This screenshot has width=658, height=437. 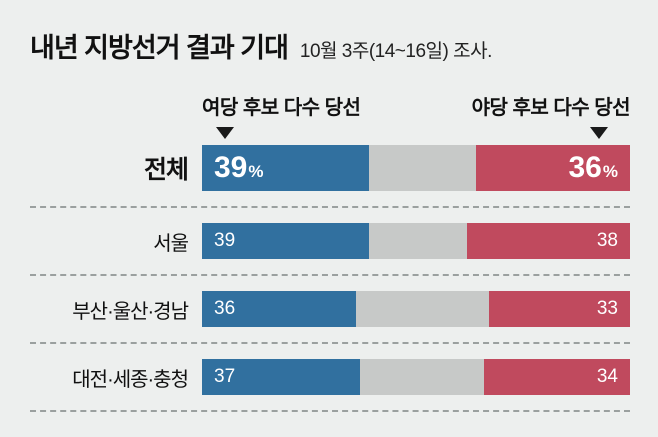 What do you see at coordinates (548, 241) in the screenshot?
I see `opposition-party-segment: 38` at bounding box center [548, 241].